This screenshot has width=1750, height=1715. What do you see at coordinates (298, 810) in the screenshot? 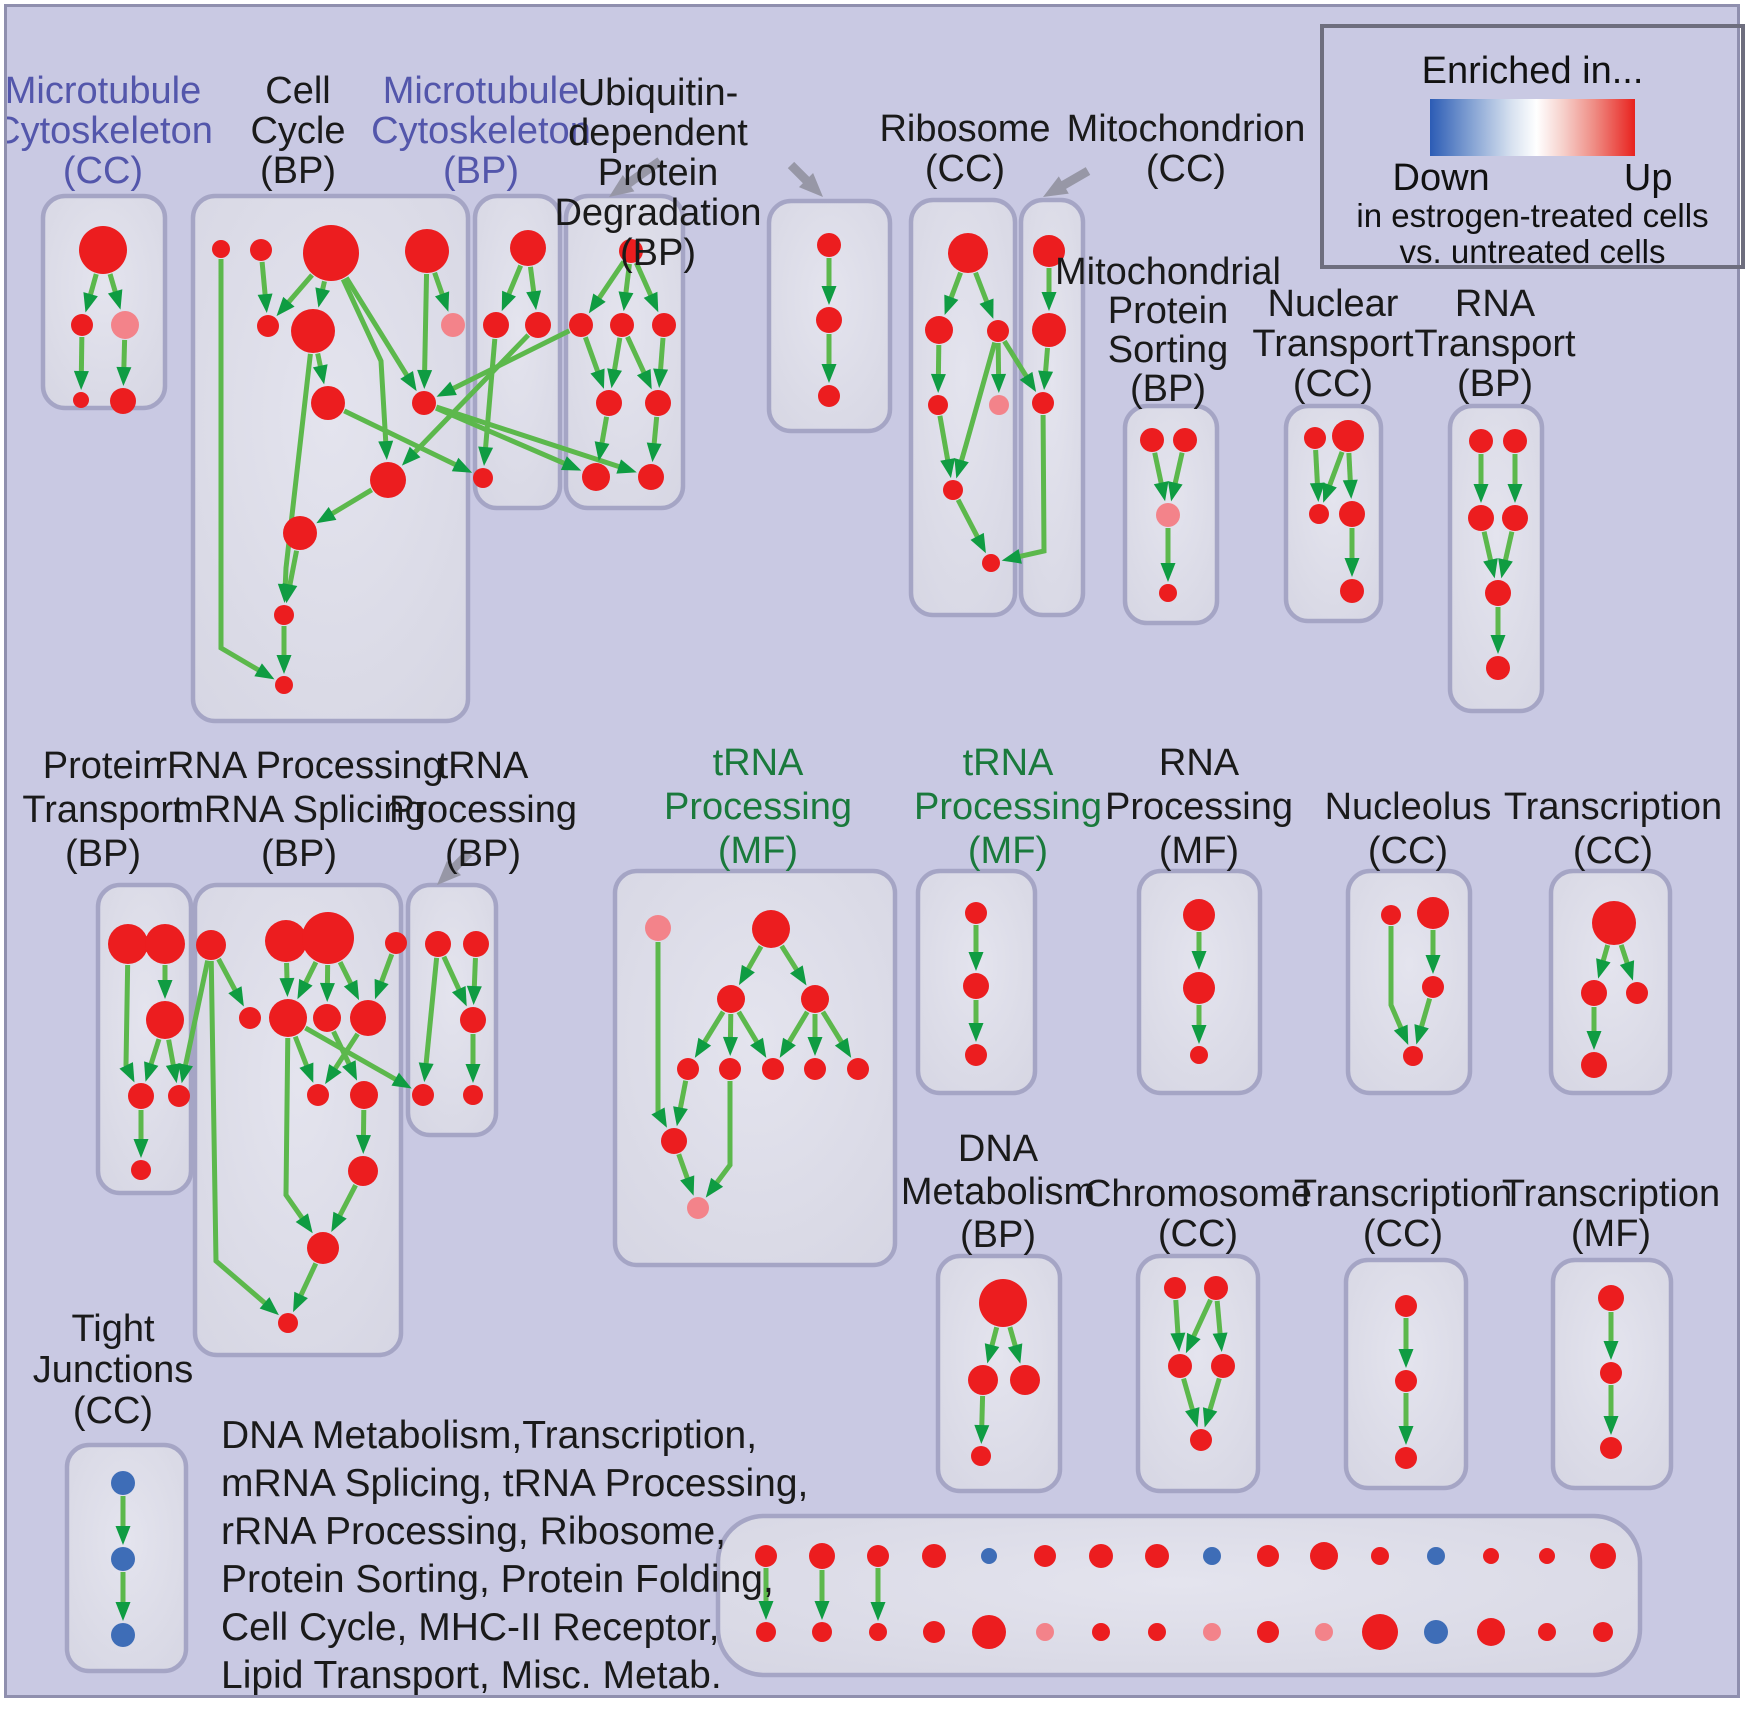
I see `label-rrna-processing-mrna-splicing-bp: rRNA Processing mRNA Splicing (BP)` at bounding box center [298, 810].